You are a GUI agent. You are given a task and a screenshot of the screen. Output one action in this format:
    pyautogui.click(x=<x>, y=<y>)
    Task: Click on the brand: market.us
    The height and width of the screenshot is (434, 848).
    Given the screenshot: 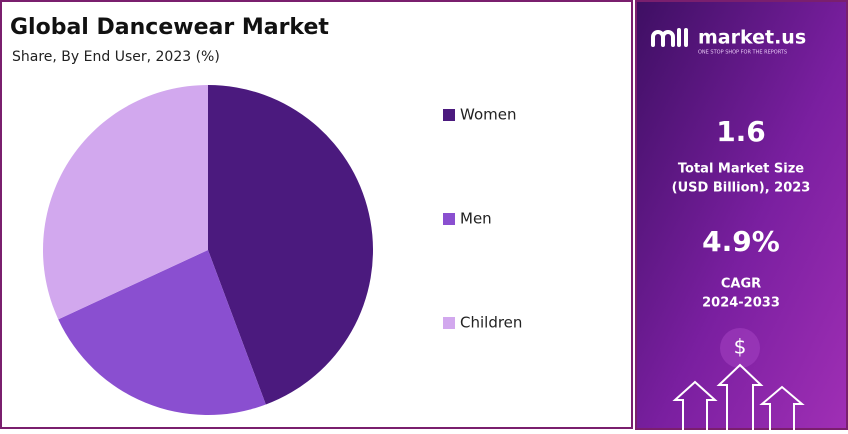 What is the action you would take?
    pyautogui.click(x=752, y=38)
    